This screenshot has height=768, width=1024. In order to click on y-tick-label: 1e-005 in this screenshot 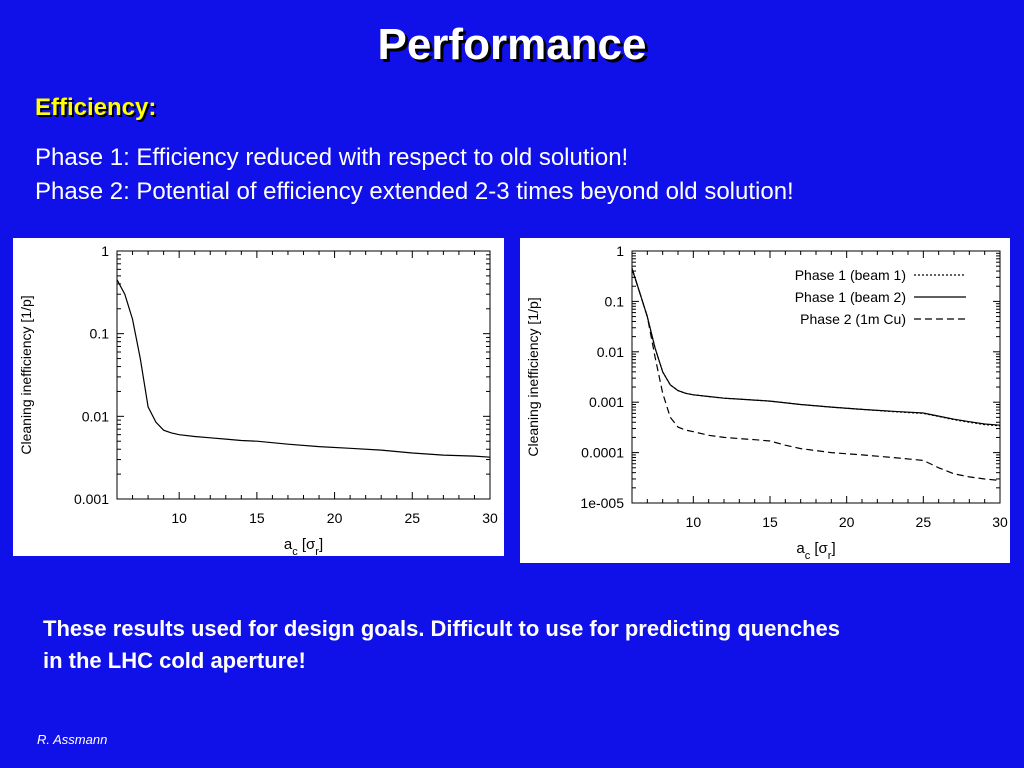, I will do `click(602, 503)`.